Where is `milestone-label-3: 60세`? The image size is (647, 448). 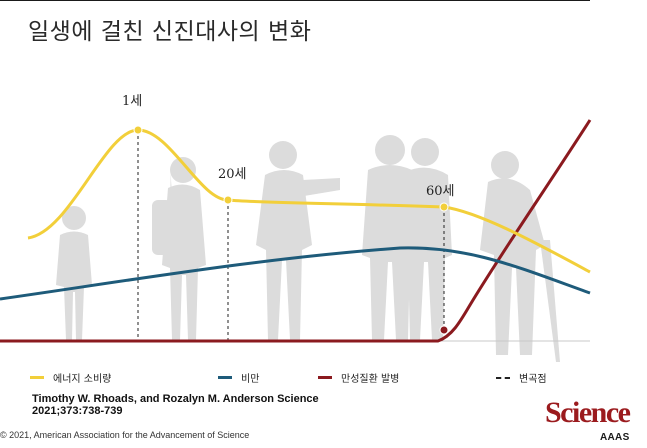
milestone-label-3: 60세 is located at coordinates (440, 191).